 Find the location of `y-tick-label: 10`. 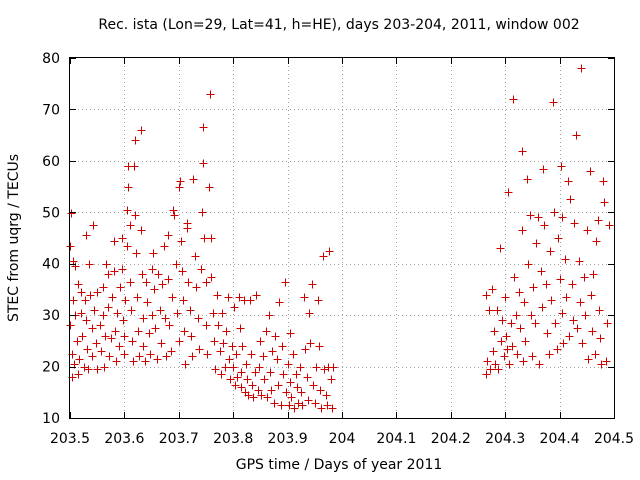

y-tick-label: 10 is located at coordinates (51, 419).